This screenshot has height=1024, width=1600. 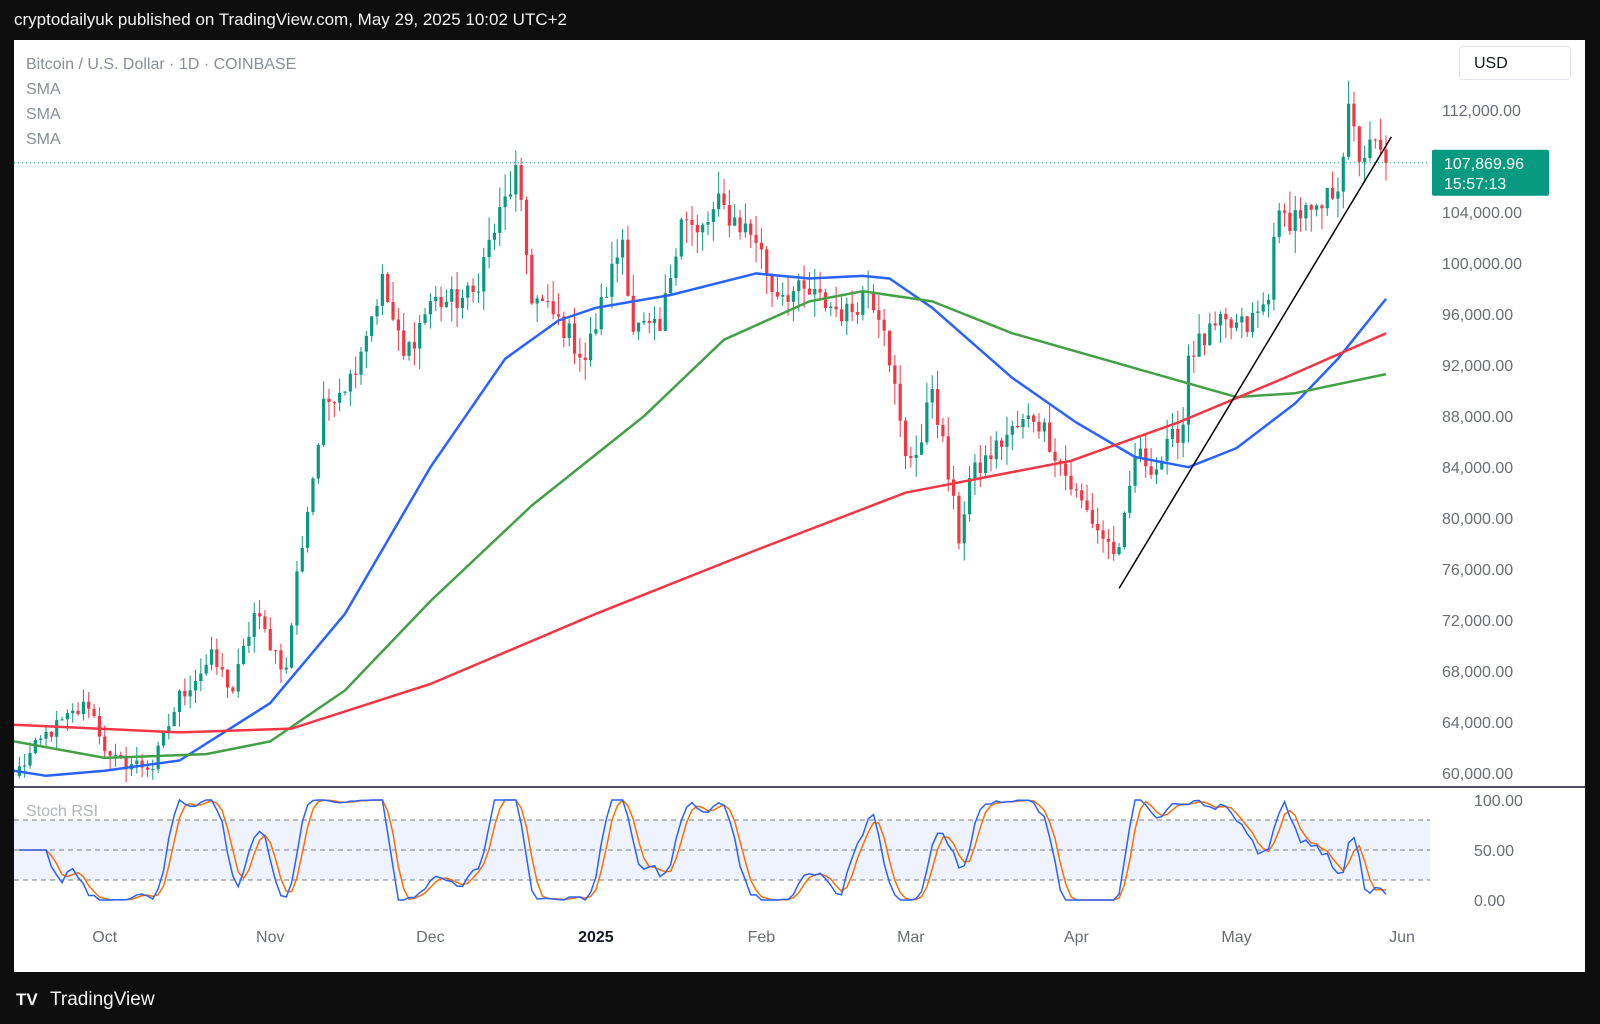 I want to click on brand-name: TradingView, so click(x=102, y=999).